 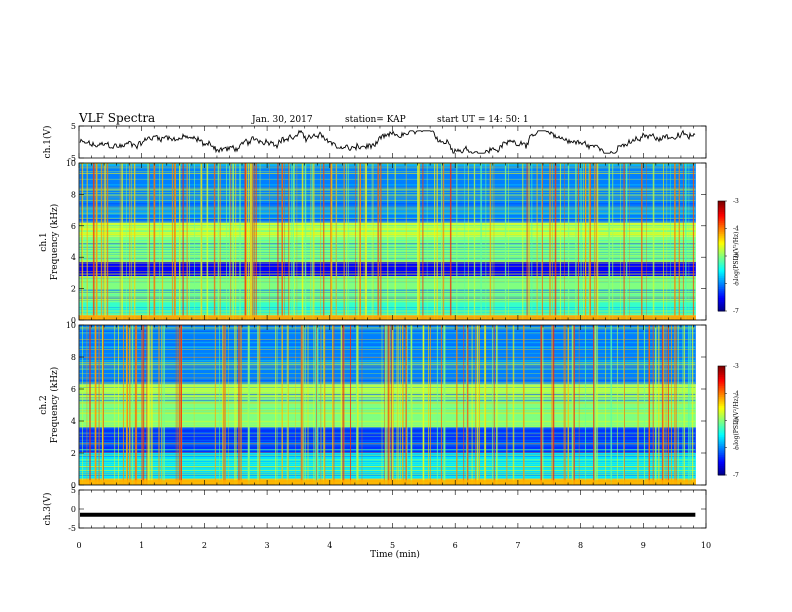 I want to click on chart-title: VLF Spectra, so click(x=116, y=118).